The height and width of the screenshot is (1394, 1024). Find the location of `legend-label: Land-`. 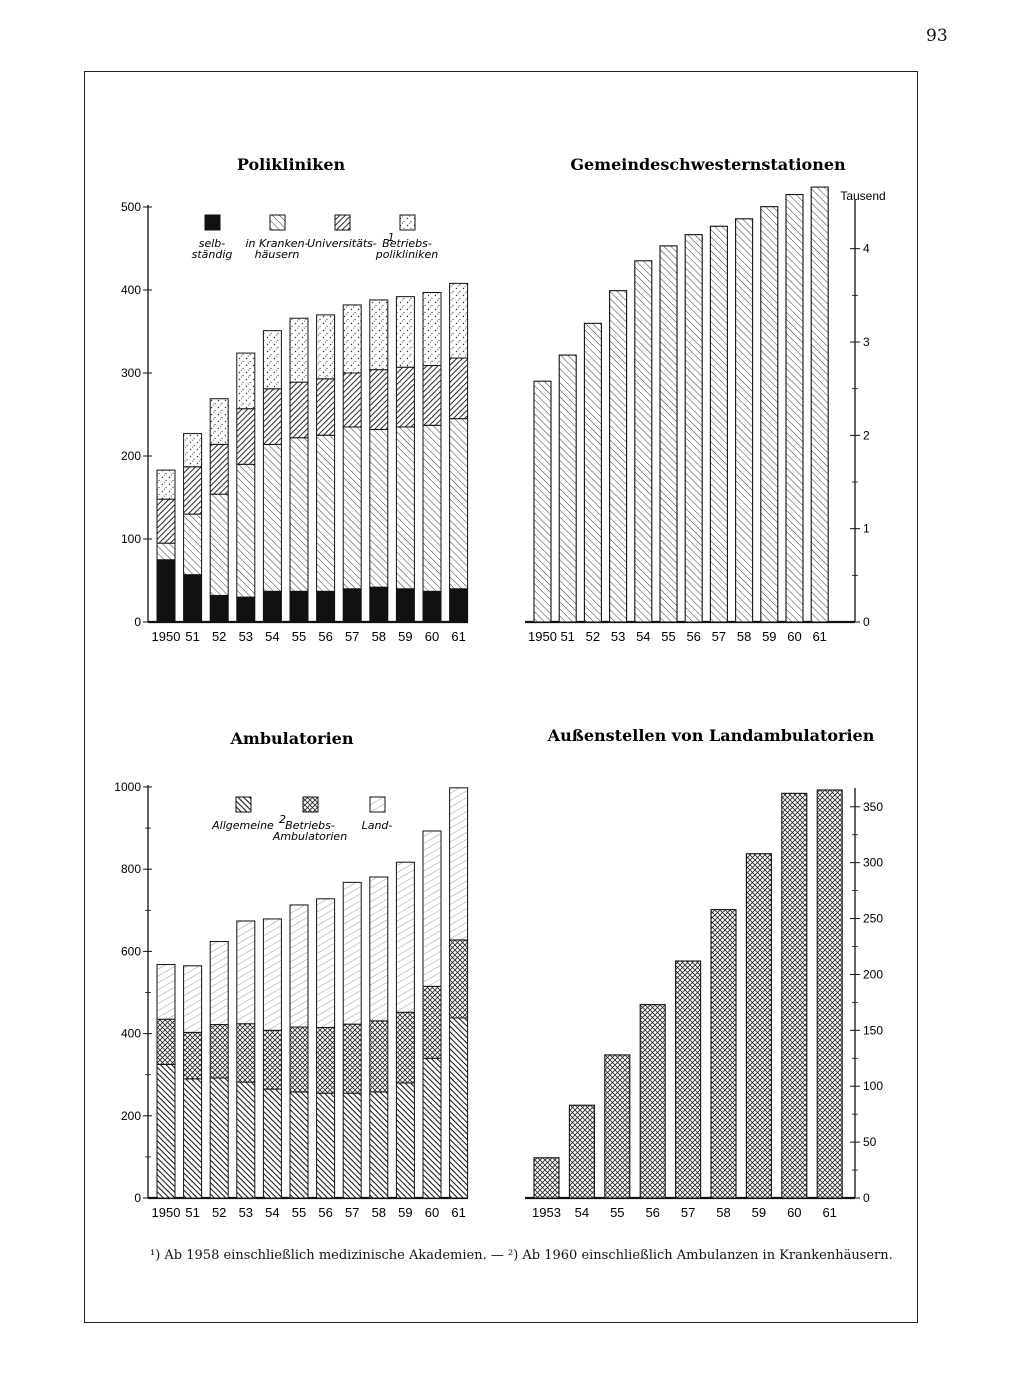

legend-label: Land- is located at coordinates (377, 825).